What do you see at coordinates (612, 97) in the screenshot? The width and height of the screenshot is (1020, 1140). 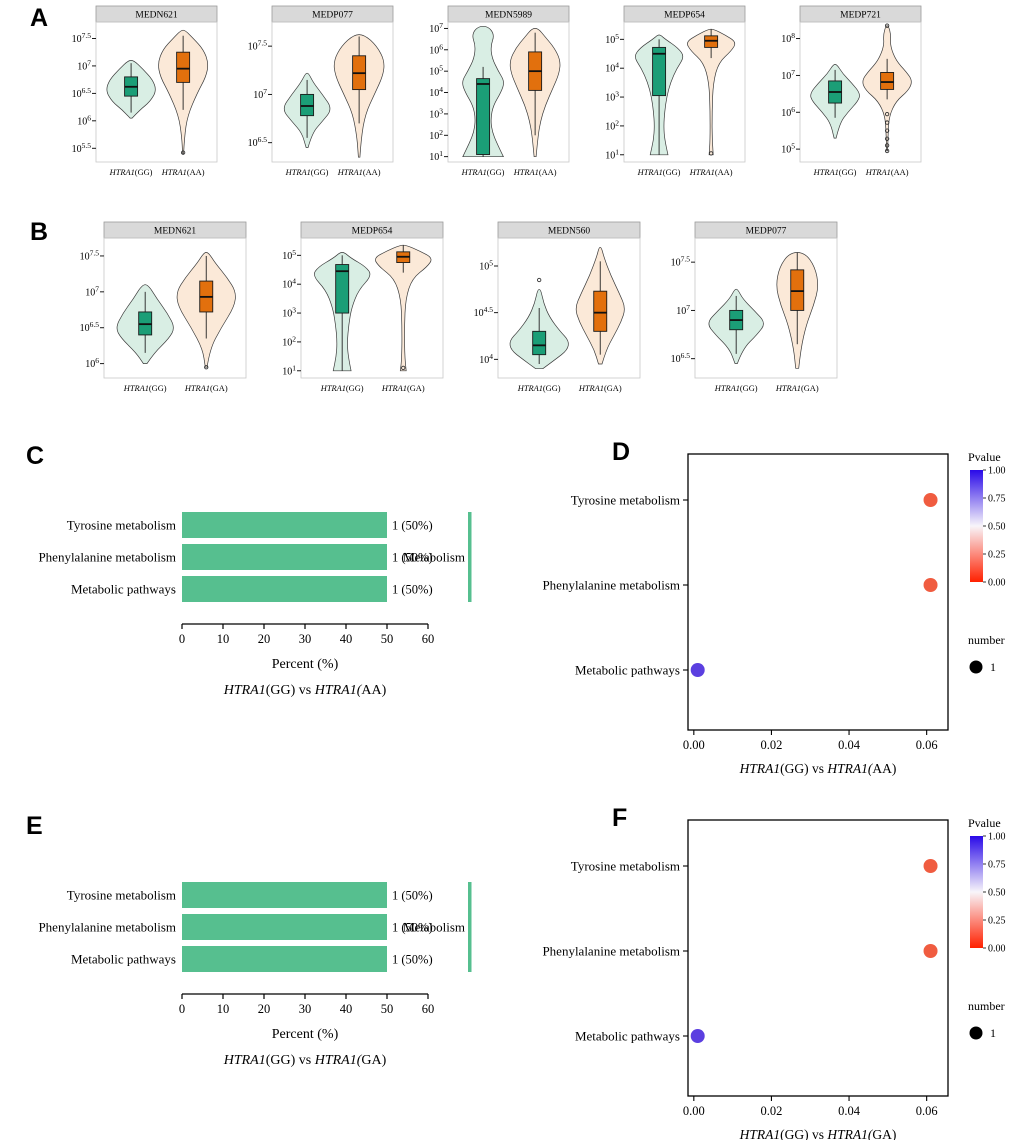 I see `y-tick-label: 10³` at bounding box center [612, 97].